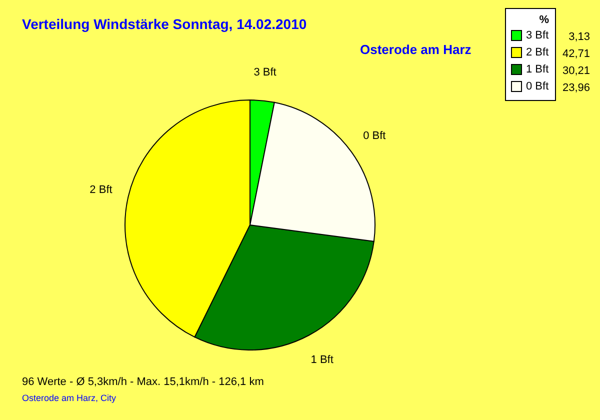 The image size is (600, 420). Describe the element at coordinates (101, 190) in the screenshot. I see `slice-label: 2 Bft` at that location.